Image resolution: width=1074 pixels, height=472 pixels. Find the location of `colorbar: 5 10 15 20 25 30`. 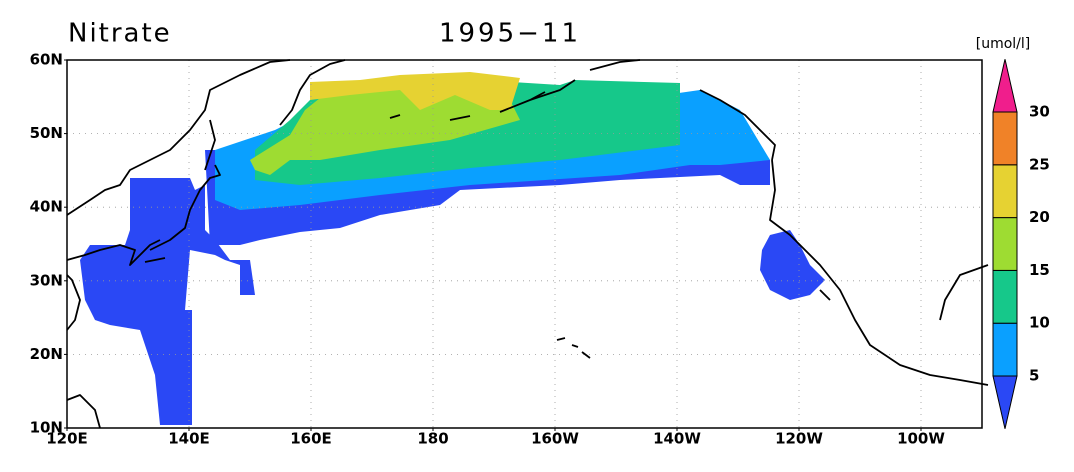

colorbar: 5 10 15 20 25 30 is located at coordinates (1021, 244).